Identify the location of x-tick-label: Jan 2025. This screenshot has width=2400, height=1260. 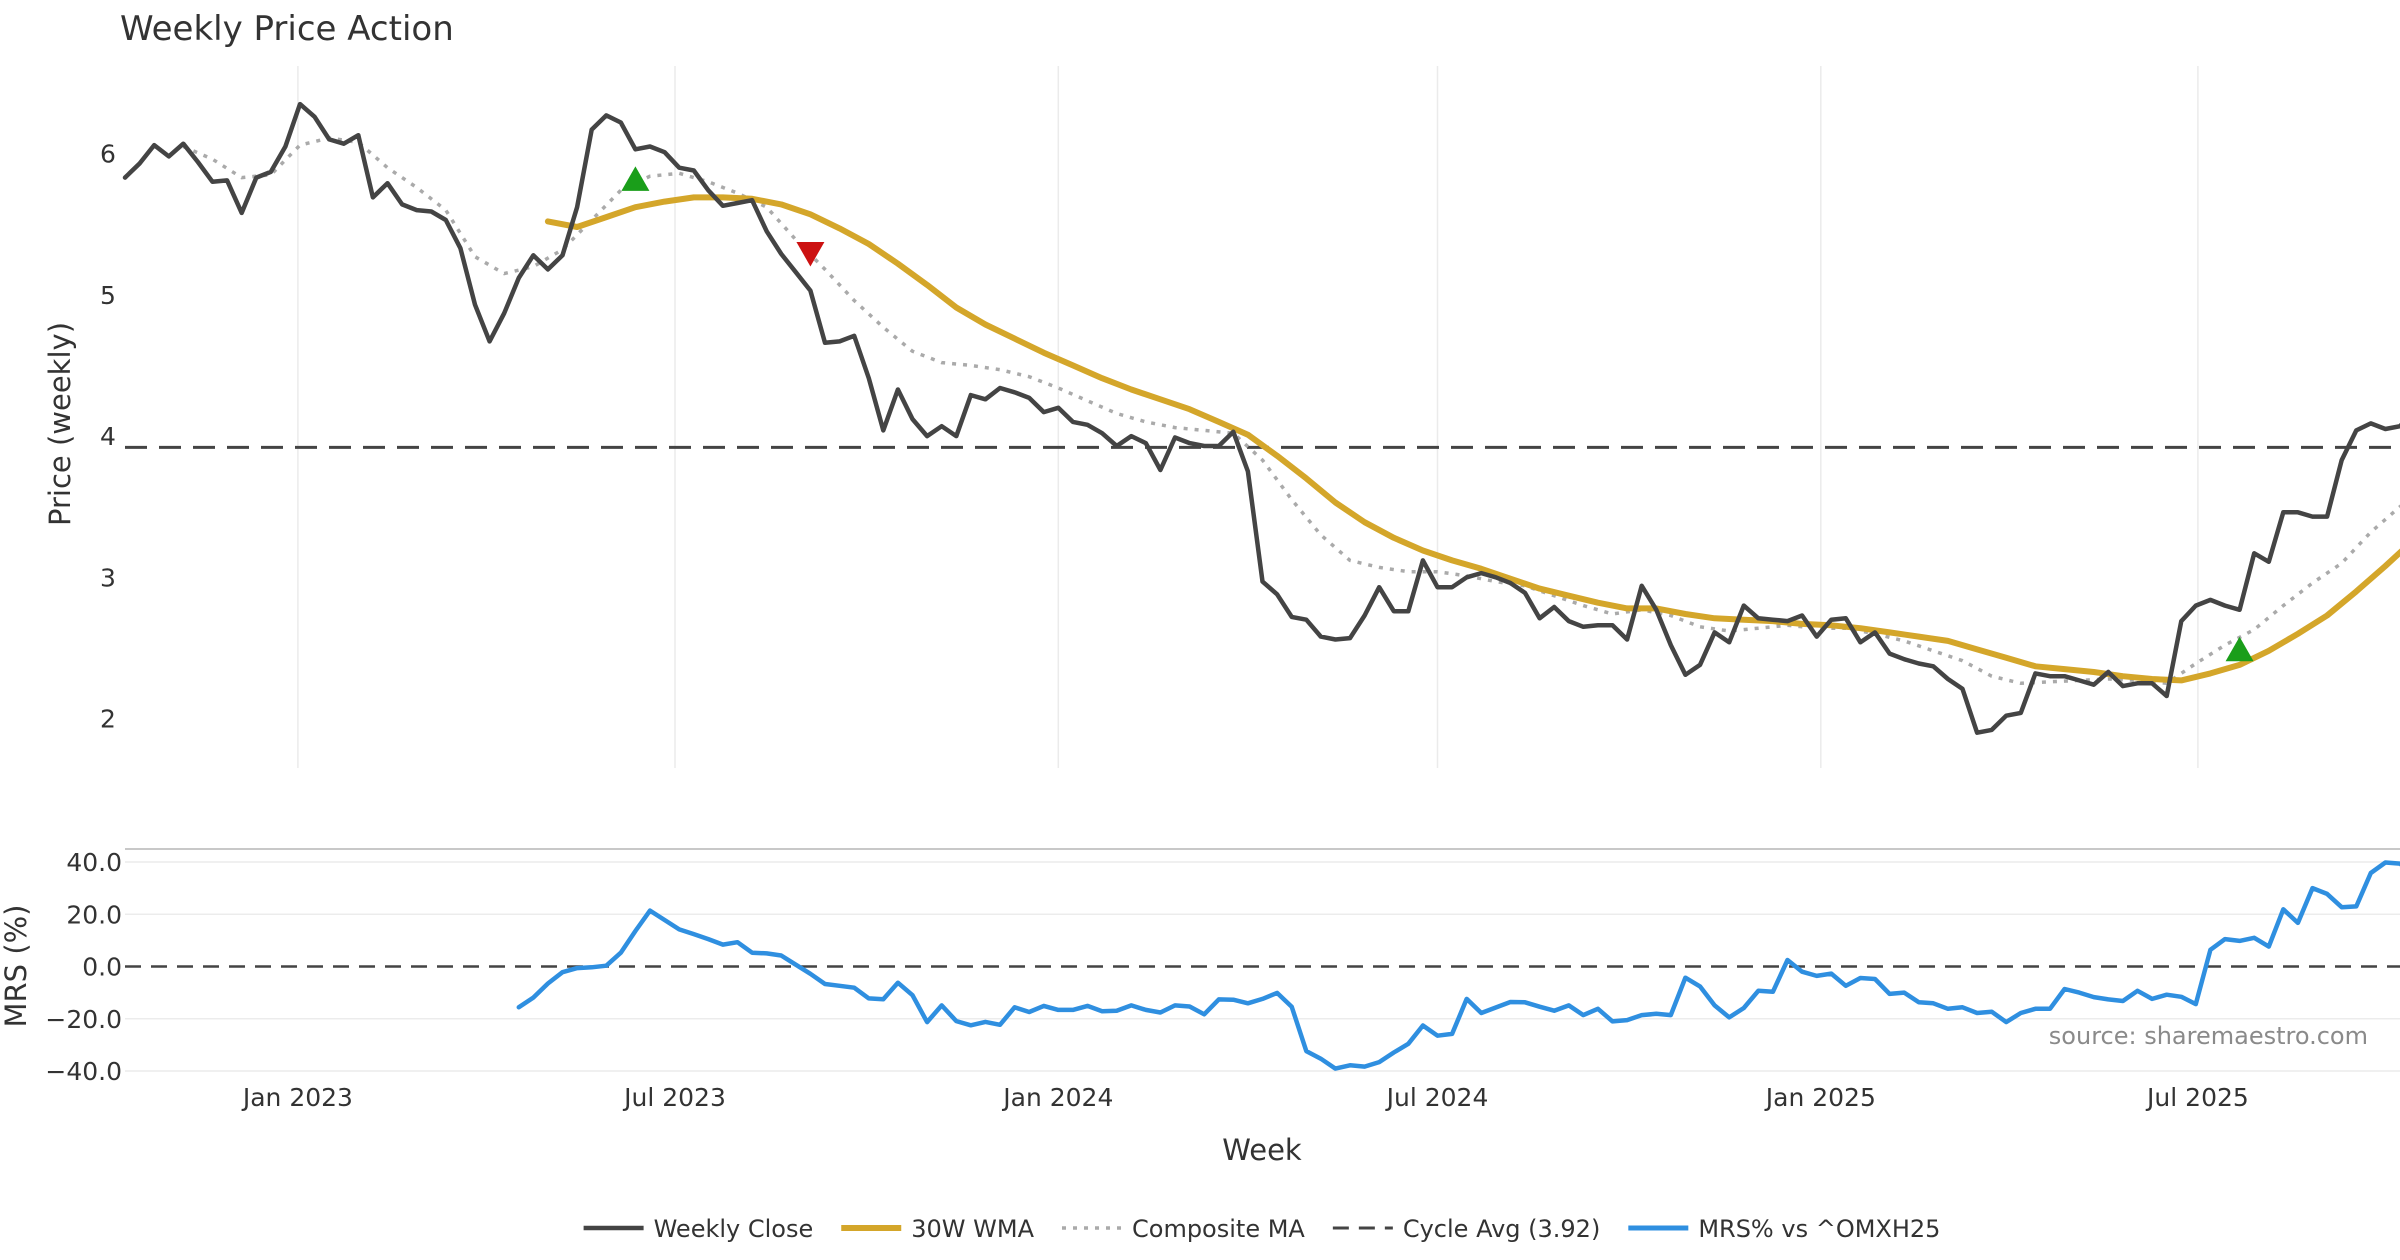
(1820, 1097).